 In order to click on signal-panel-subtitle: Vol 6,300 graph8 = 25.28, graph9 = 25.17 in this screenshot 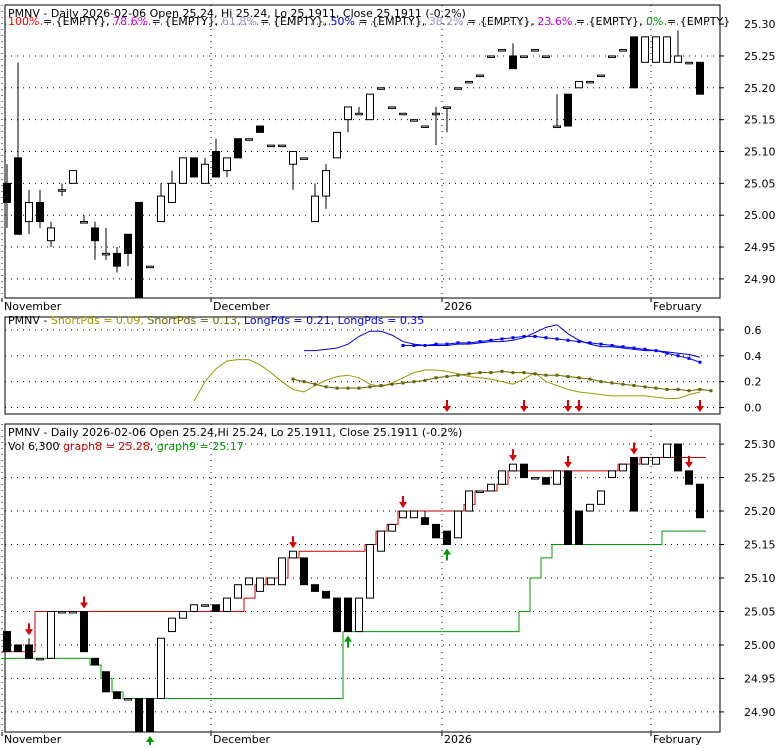, I will do `click(126, 446)`.